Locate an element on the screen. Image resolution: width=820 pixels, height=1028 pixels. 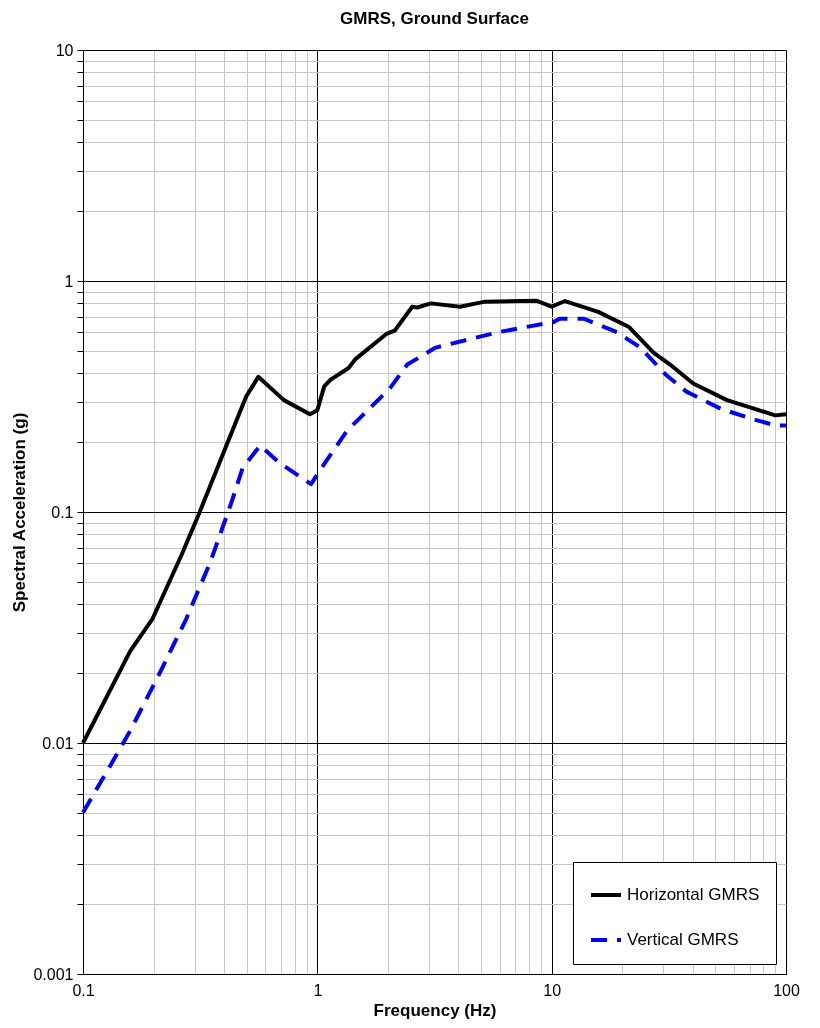
y-tick-label: 1 is located at coordinates (69, 281).